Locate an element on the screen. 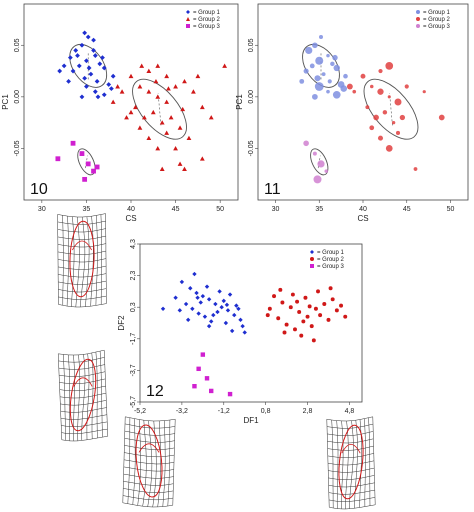 The image size is (474, 512). x-tick-label: 30 is located at coordinates (42, 209).